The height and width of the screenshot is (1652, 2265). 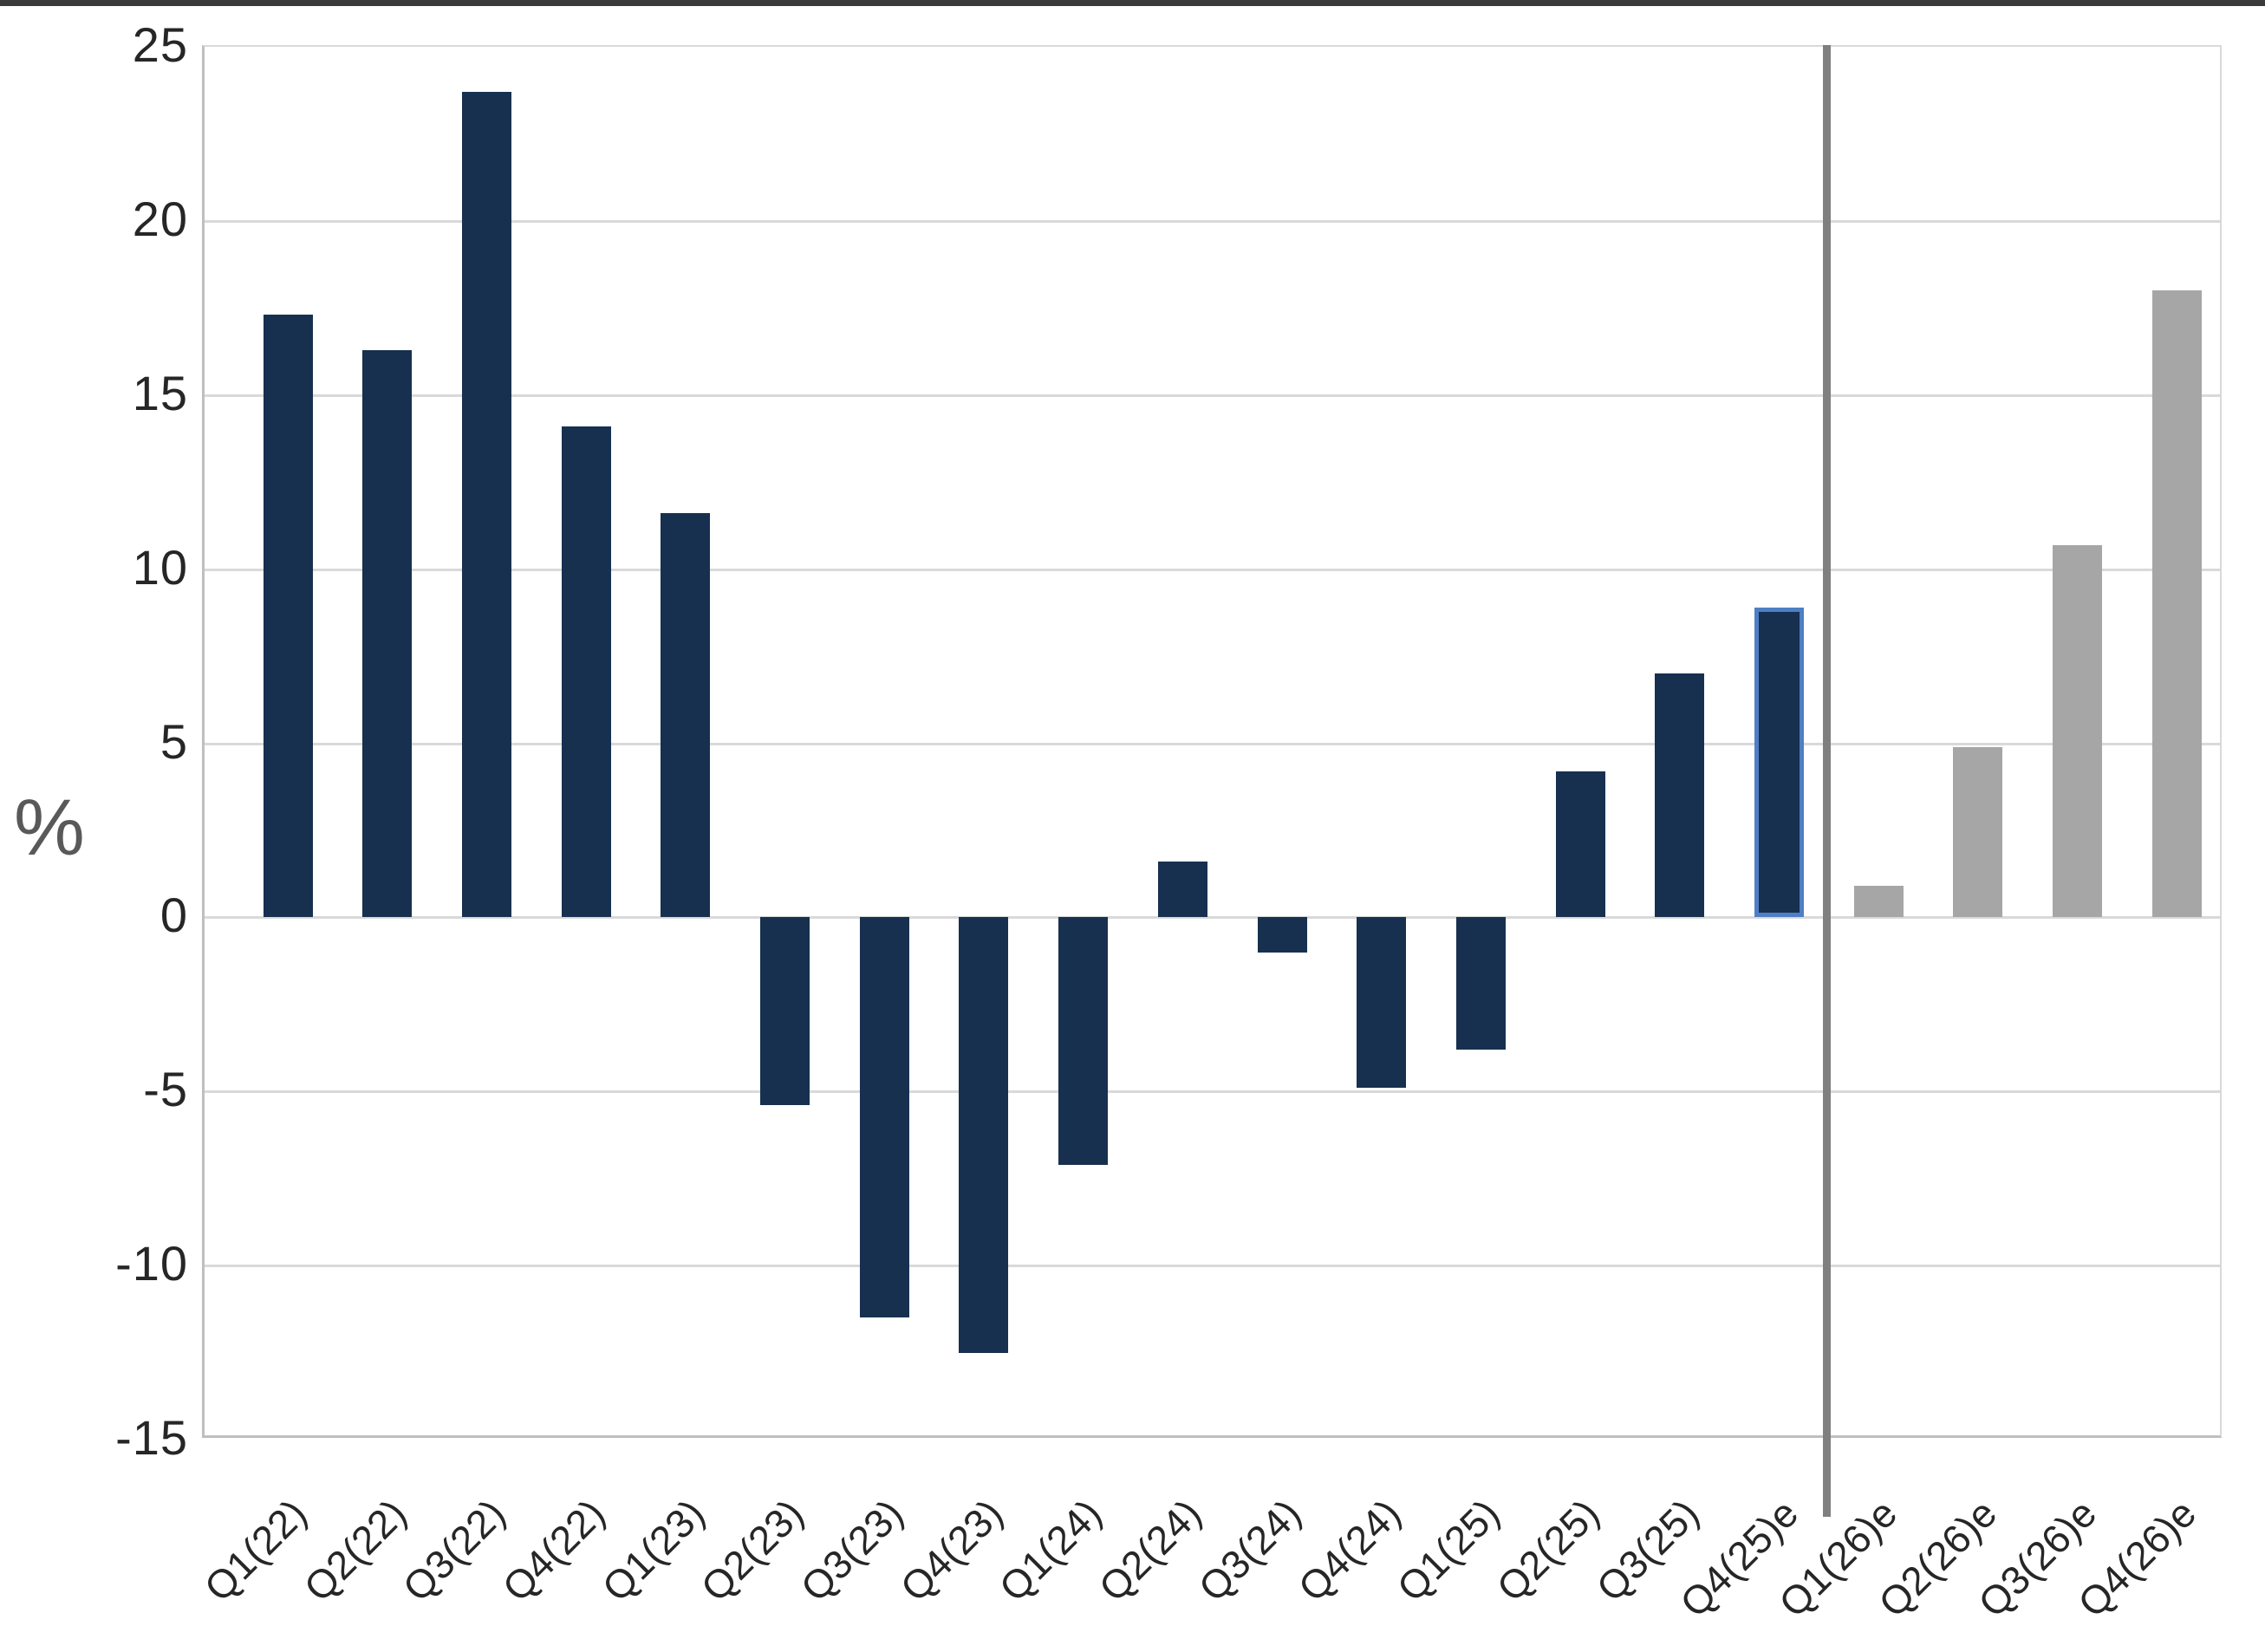 What do you see at coordinates (1349, 1550) in the screenshot?
I see `x-tick-label: Q4(24)` at bounding box center [1349, 1550].